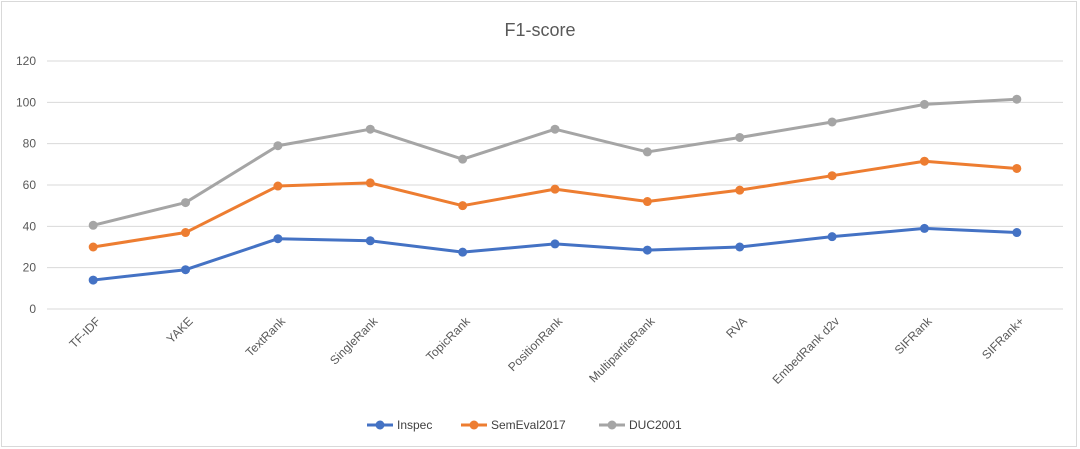 This screenshot has width=1080, height=449. I want to click on chart-title: F1-score, so click(539, 30).